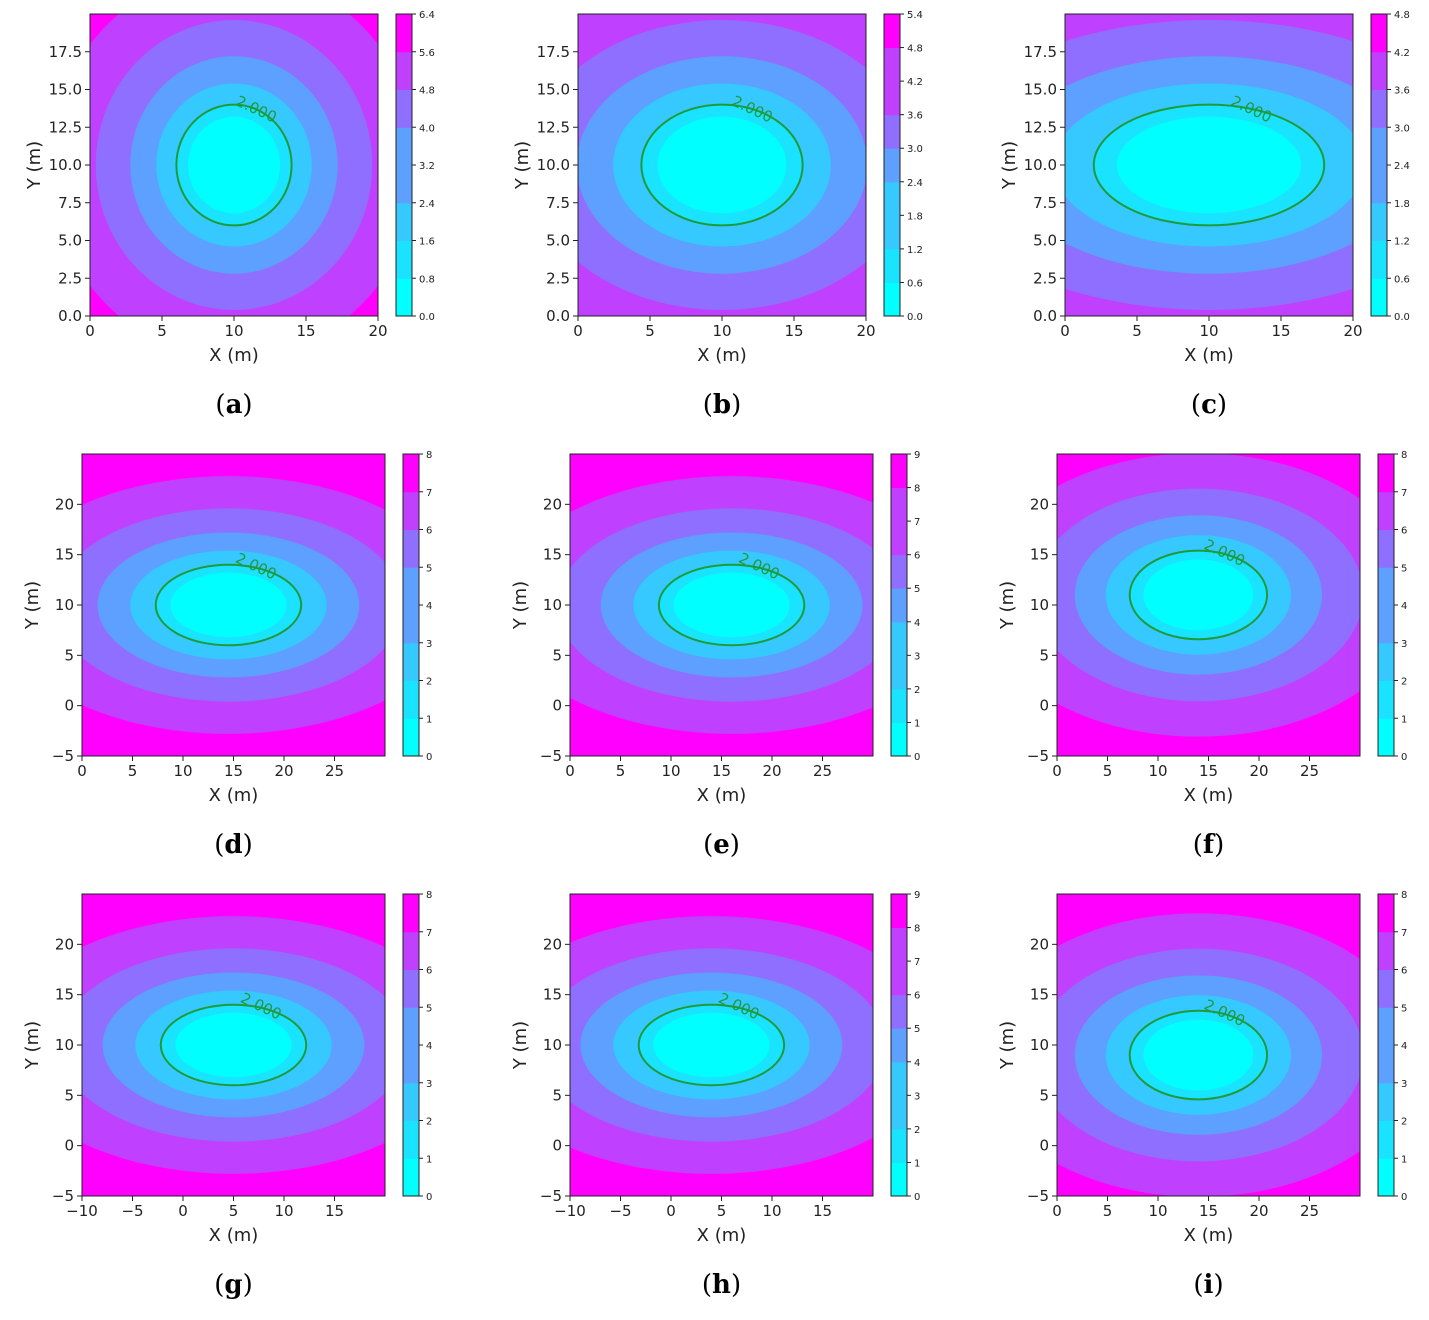 Image resolution: width=1429 pixels, height=1320 pixels. Describe the element at coordinates (915, 116) in the screenshot. I see `colorbar-tick-label: 3.6` at that location.